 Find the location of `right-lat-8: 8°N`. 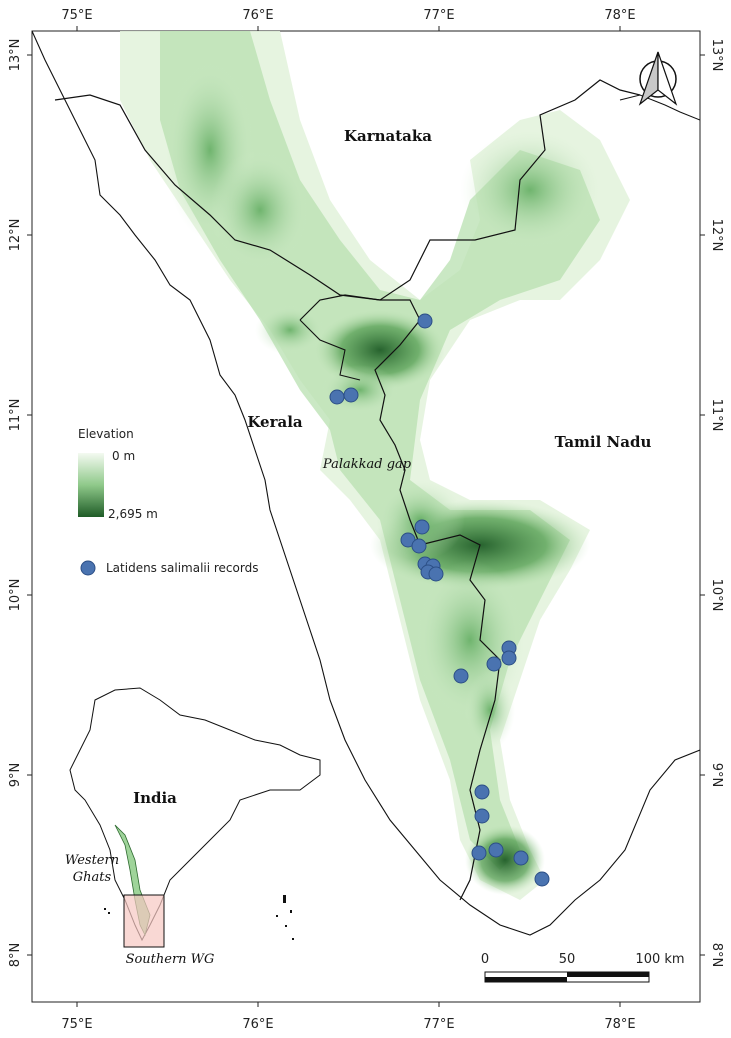

right-lat-8: 8°N is located at coordinates (716, 955).